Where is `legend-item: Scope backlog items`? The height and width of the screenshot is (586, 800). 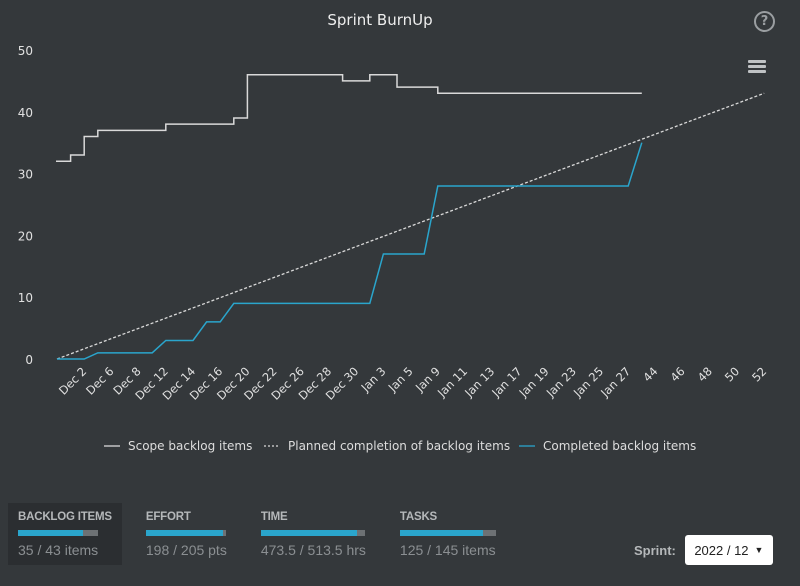
legend-item: Scope backlog items is located at coordinates (190, 446).